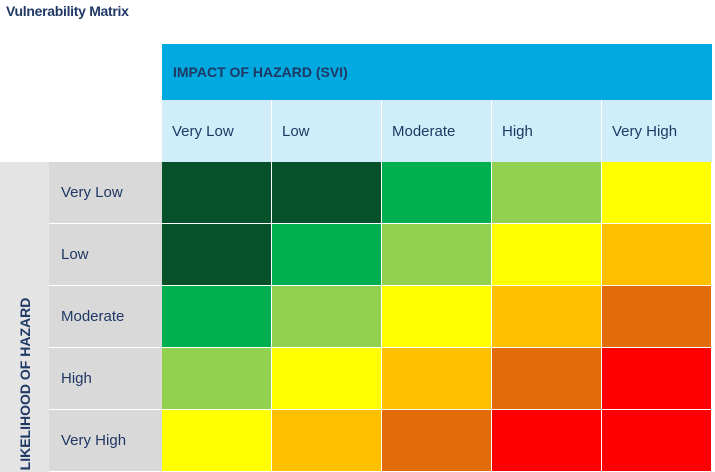 The image size is (715, 472). I want to click on matrix-cell-r1-c3, so click(437, 193).